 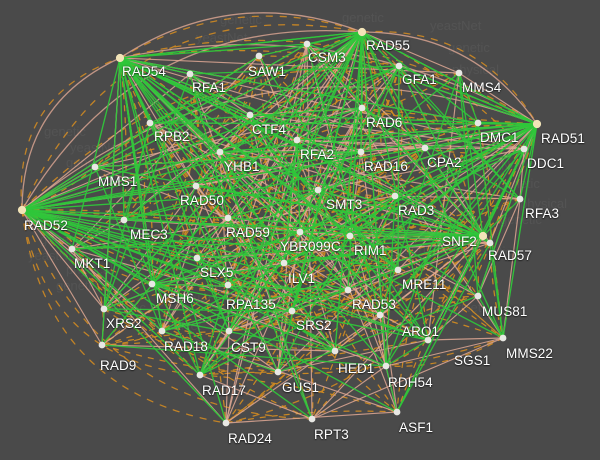 I want to click on graph-node-xrs2, so click(x=104, y=309).